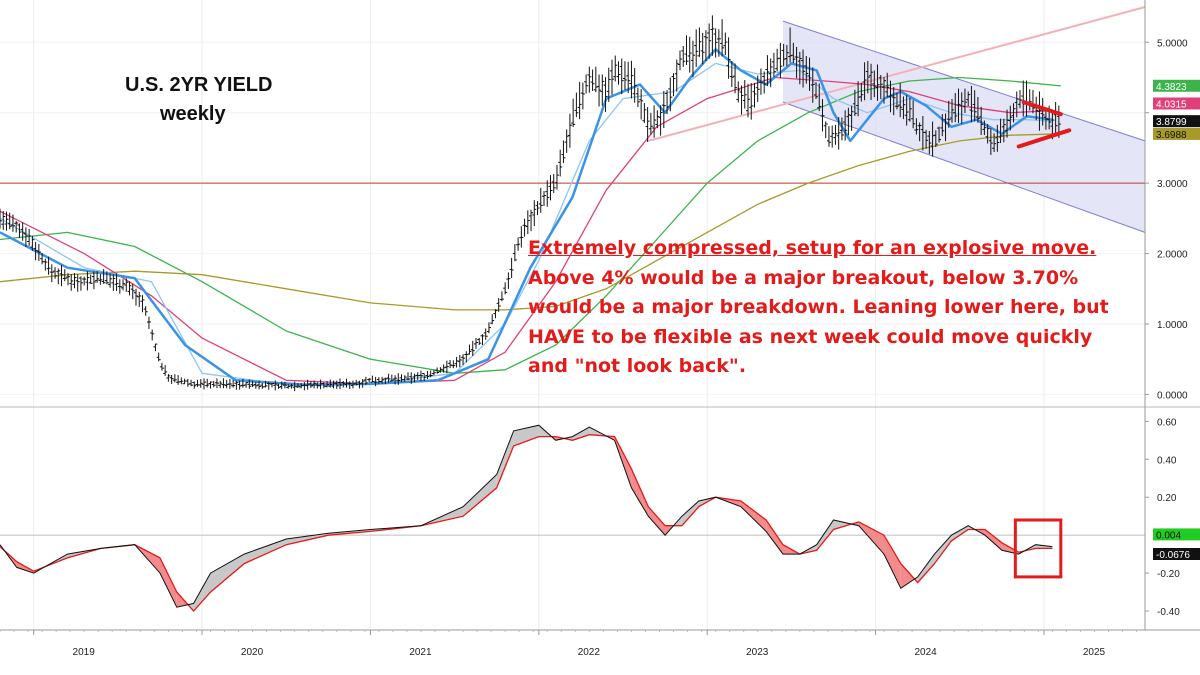 The height and width of the screenshot is (675, 1200). I want to click on last-label-ma-pink-box, so click(1176, 103).